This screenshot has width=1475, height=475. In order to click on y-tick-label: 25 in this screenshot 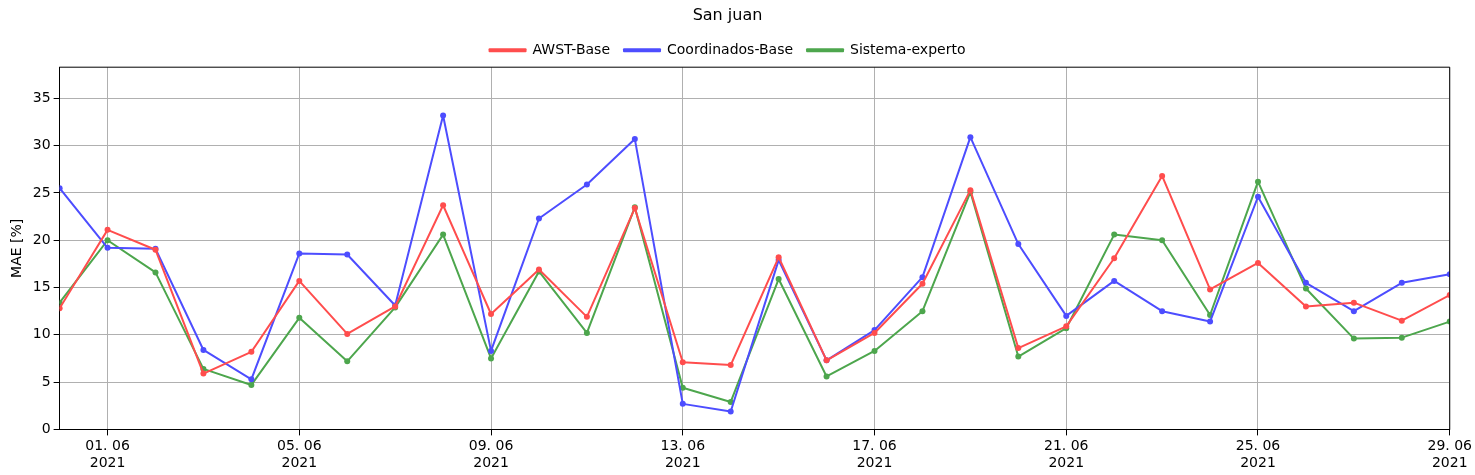, I will do `click(41, 191)`.